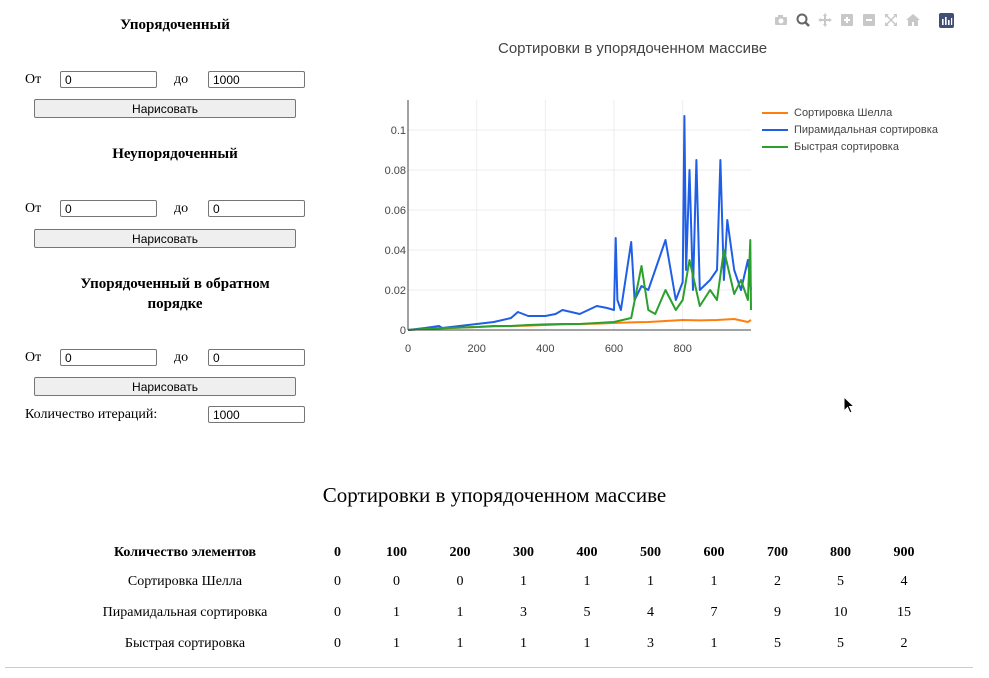  Describe the element at coordinates (256, 208) in the screenshot. I see `unsorted-to-input` at that location.